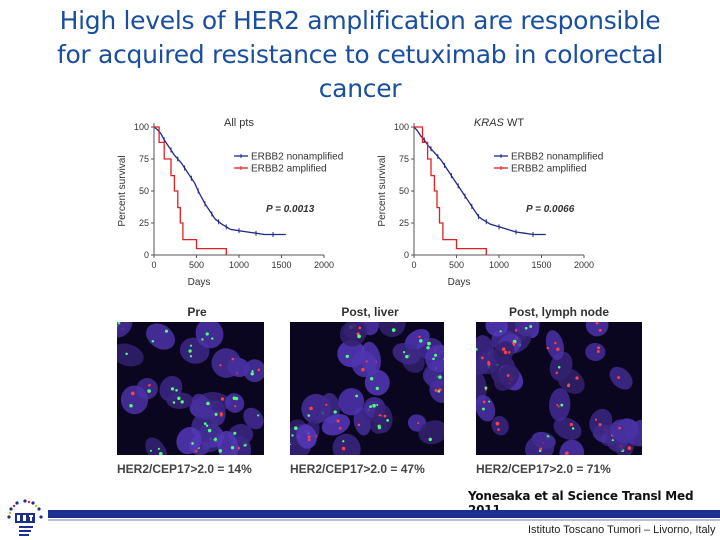  What do you see at coordinates (404, 191) in the screenshot?
I see `y-tick-label: 50` at bounding box center [404, 191].